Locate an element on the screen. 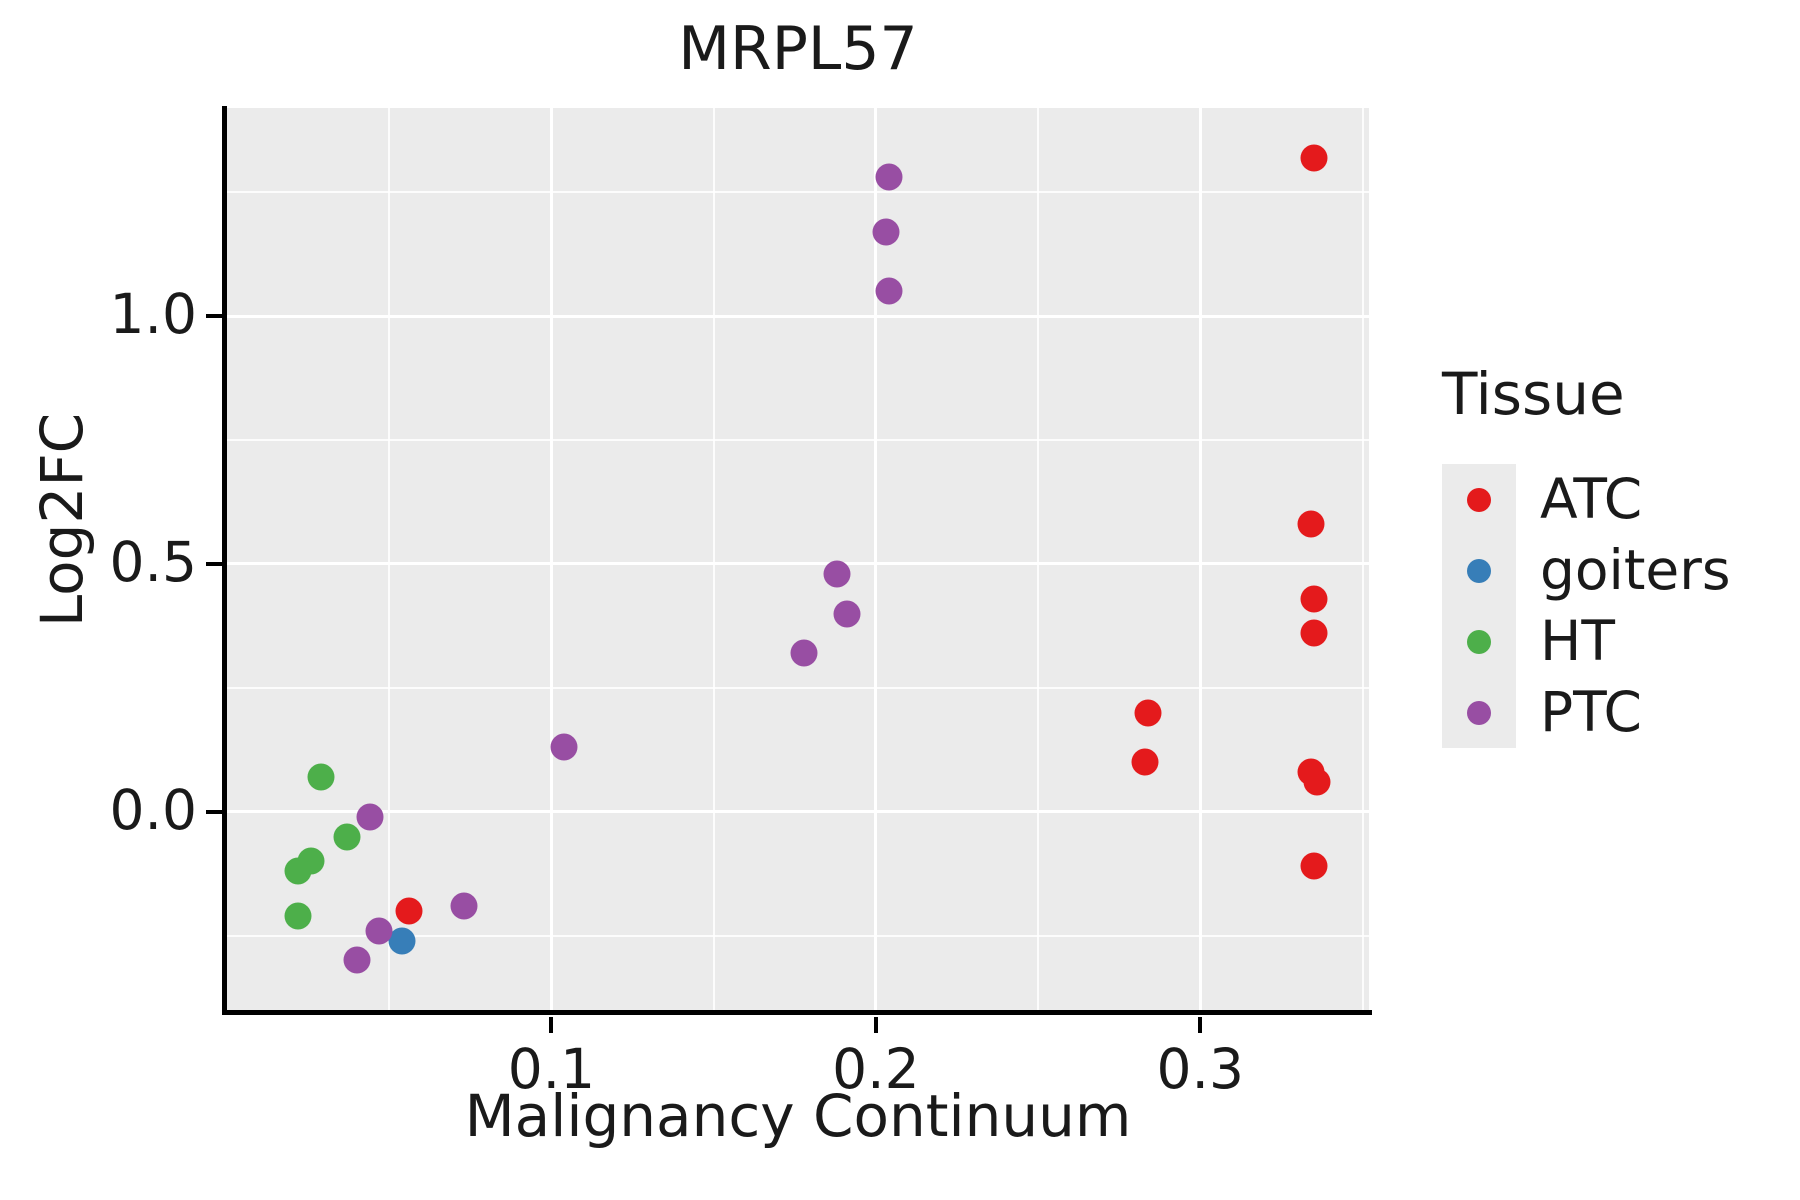  legend-dot-icon-HT is located at coordinates (1479, 641).